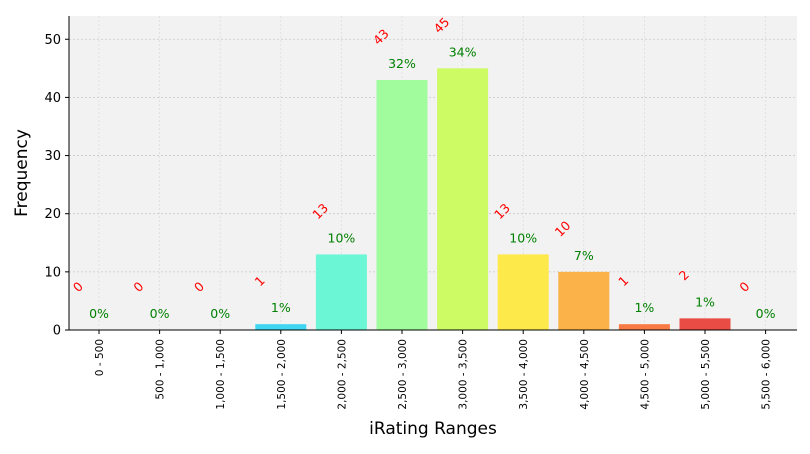 The height and width of the screenshot is (454, 810). What do you see at coordinates (221, 374) in the screenshot?
I see `x-tick-label: 1,000 - 1,500` at bounding box center [221, 374].